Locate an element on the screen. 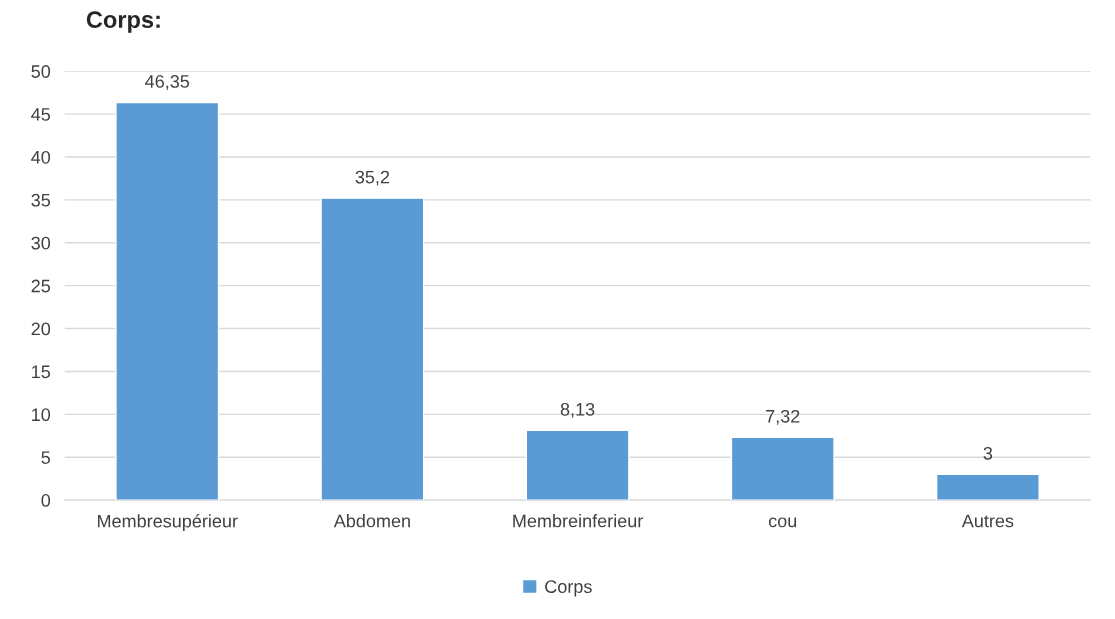 The width and height of the screenshot is (1115, 619). chart-title: Corps: is located at coordinates (123, 22).